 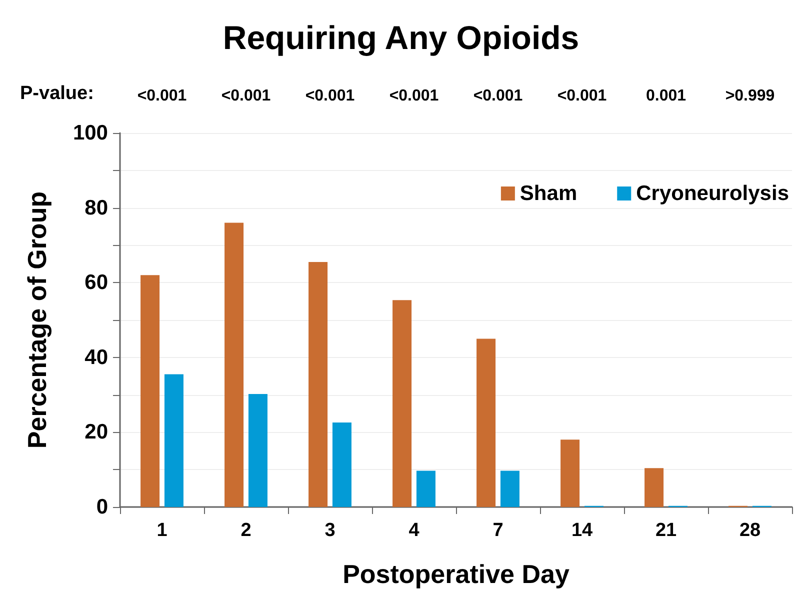 What do you see at coordinates (666, 530) in the screenshot?
I see `x-tick-label: 21` at bounding box center [666, 530].